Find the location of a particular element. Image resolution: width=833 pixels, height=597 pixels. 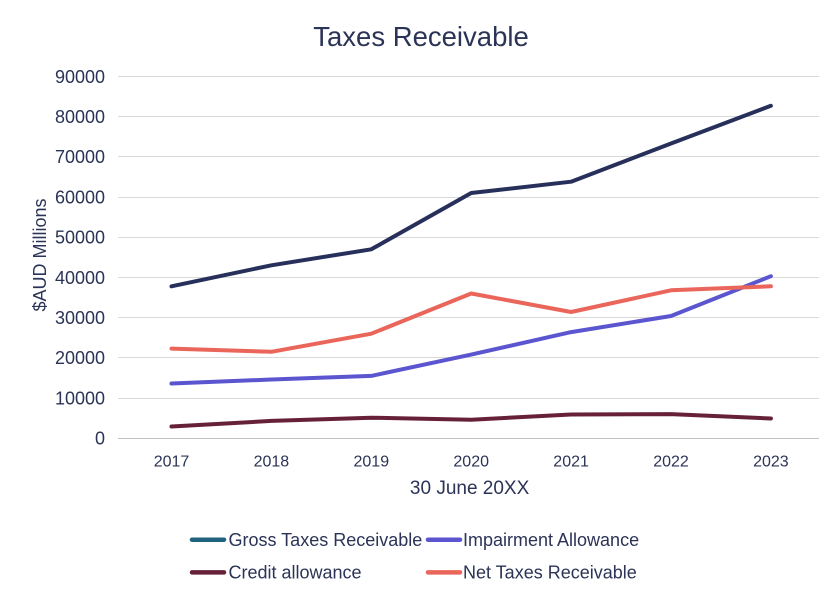

svg-text: 10000 is located at coordinates (80, 398).